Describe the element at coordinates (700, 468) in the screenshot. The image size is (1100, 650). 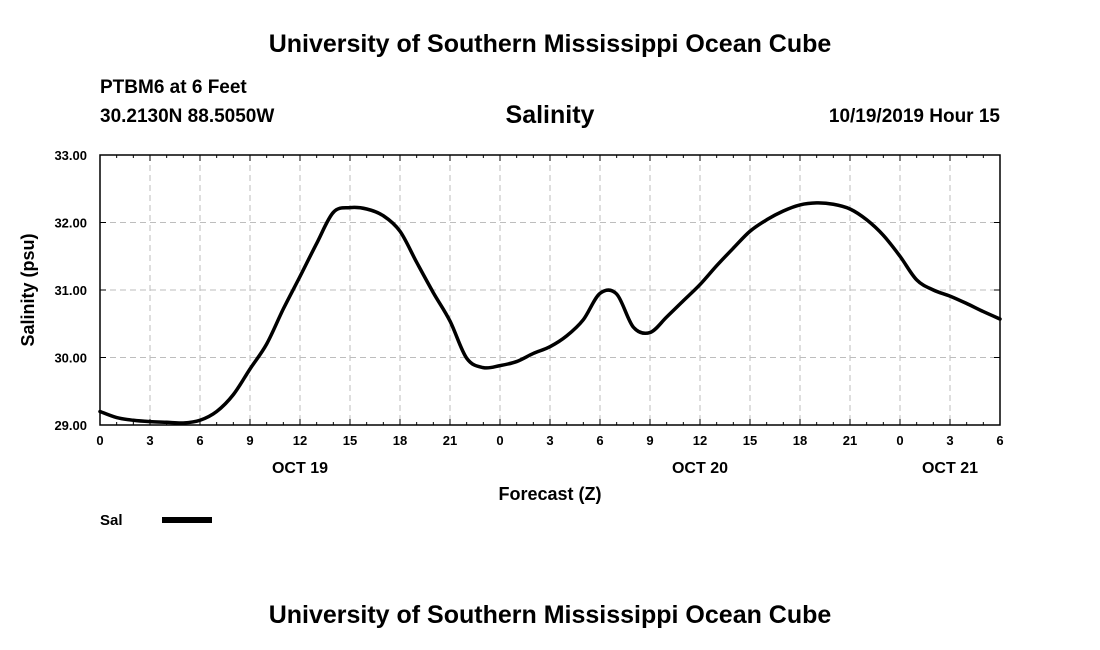
I see `date-label: OCT 20` at that location.